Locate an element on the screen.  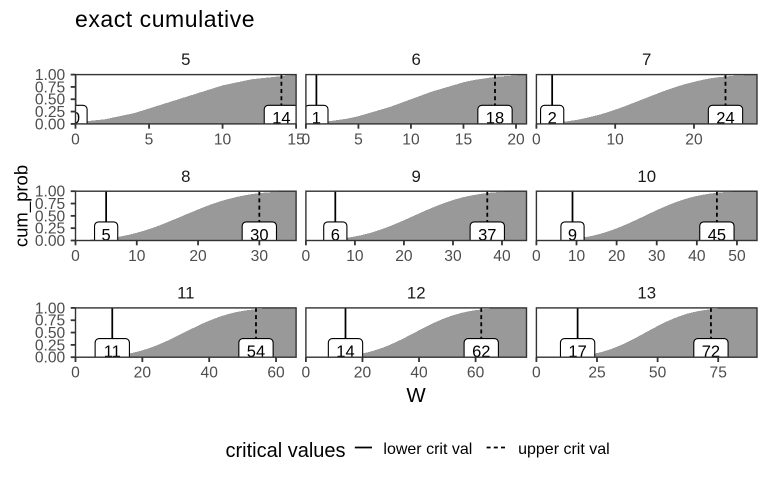
svg-text: cum_prob is located at coordinates (21, 206).